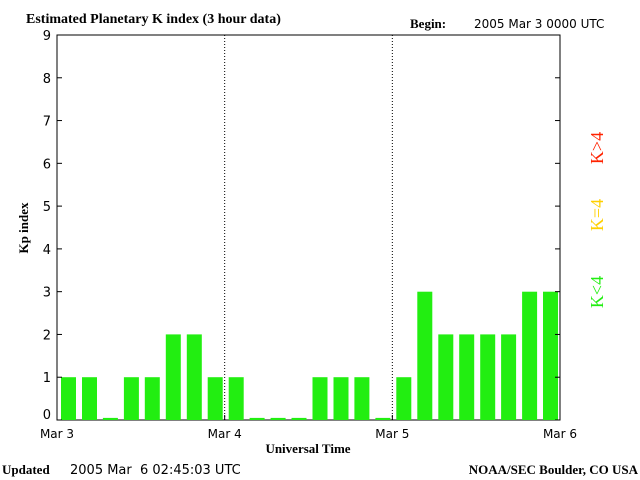 This screenshot has height=480, width=640. Describe the element at coordinates (308, 428) in the screenshot. I see `x-axis: Mar 3 Mar 4 Mar 5 Mar 6` at that location.